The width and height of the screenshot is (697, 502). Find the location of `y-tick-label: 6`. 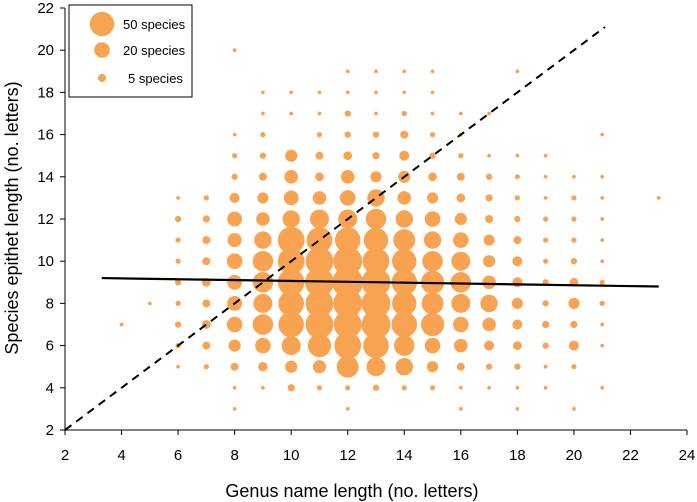

y-tick-label: 6 is located at coordinates (50, 346).